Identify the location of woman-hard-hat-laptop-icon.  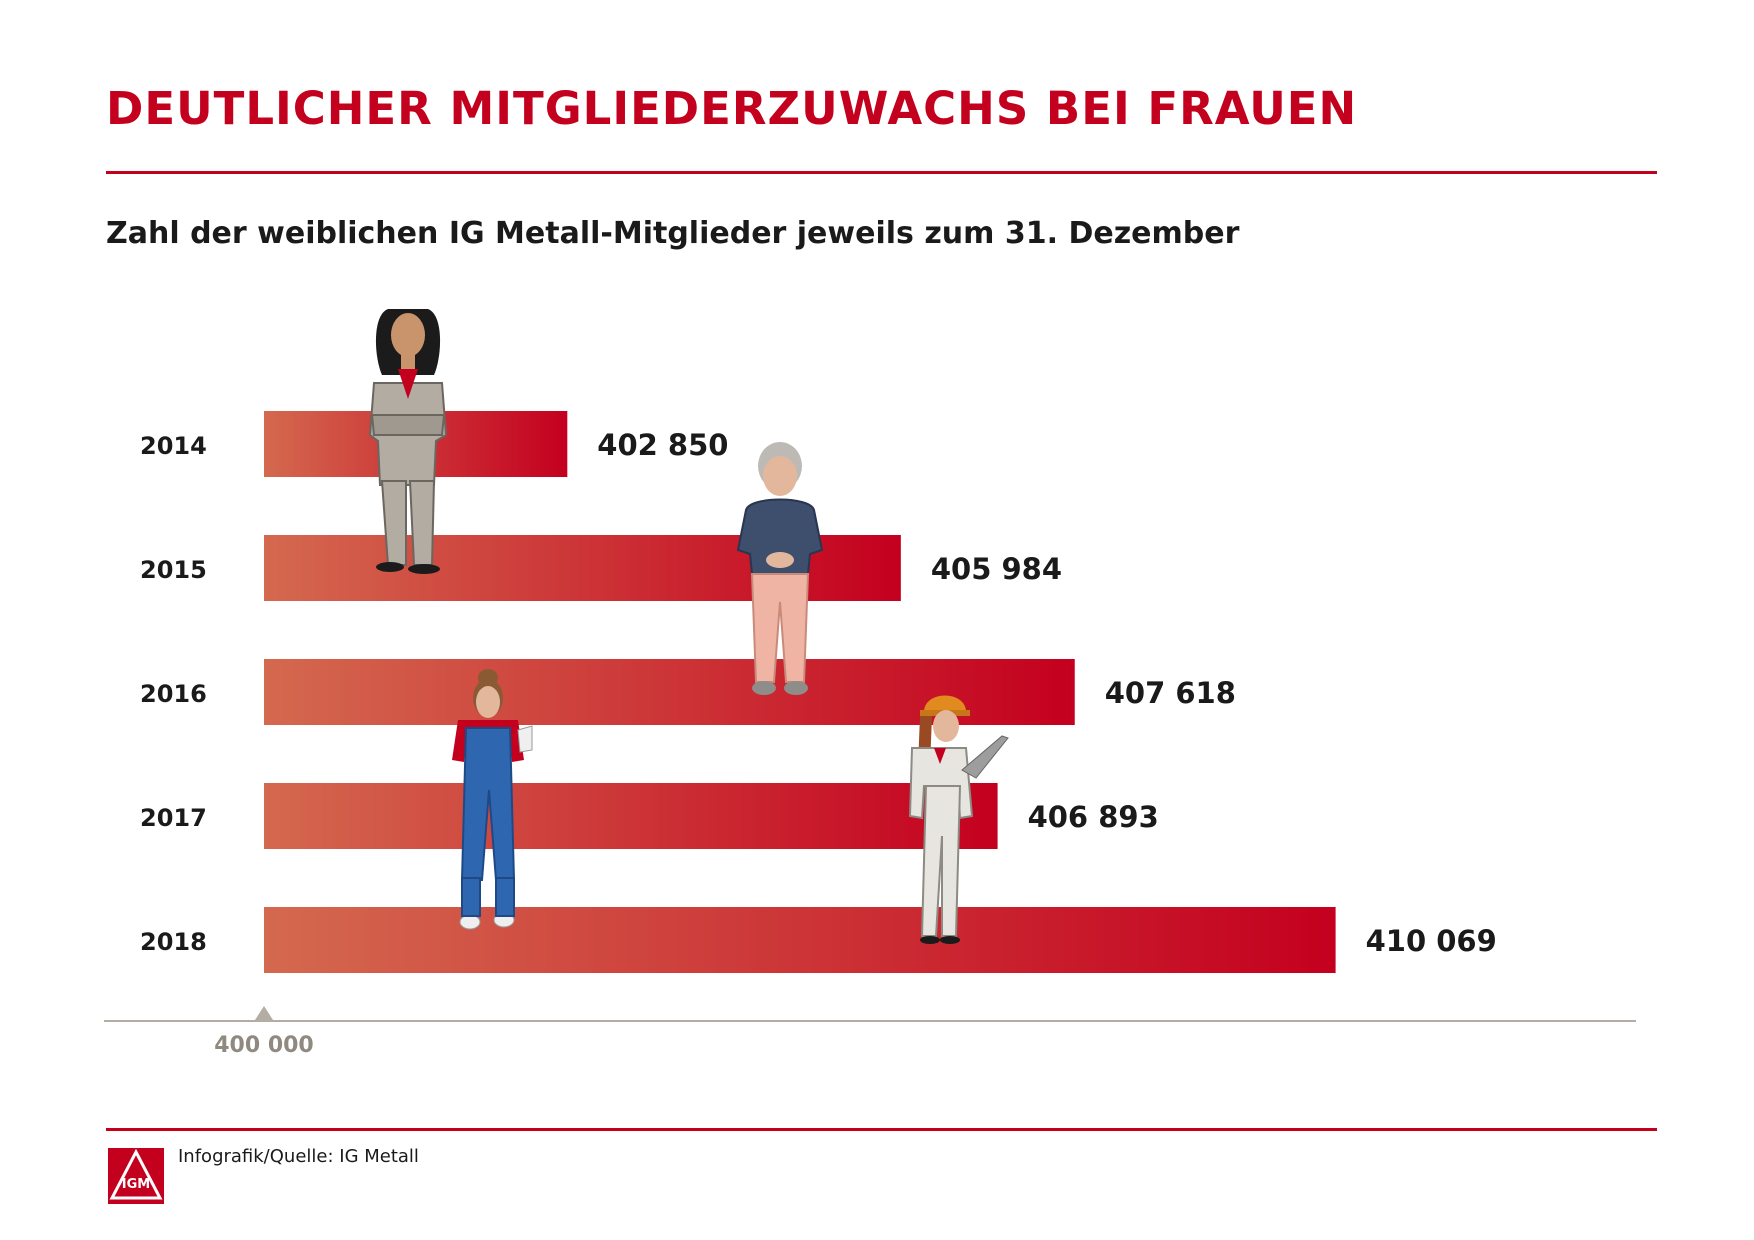
(958, 819).